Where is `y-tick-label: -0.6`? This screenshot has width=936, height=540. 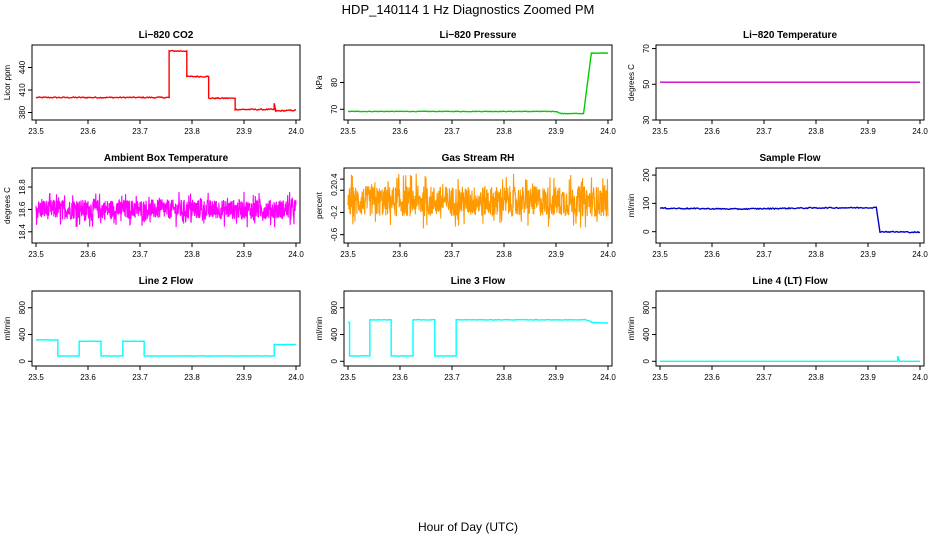 y-tick-label: -0.6 is located at coordinates (334, 234).